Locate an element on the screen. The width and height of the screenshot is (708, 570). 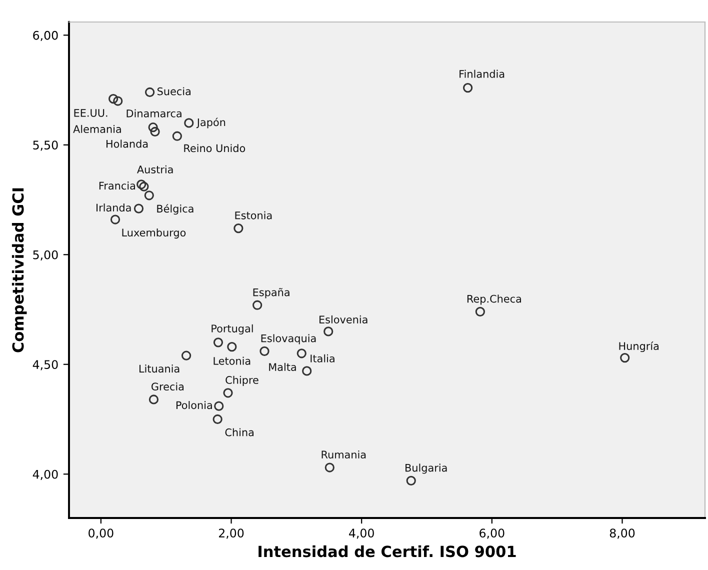
y-tick-label: 5,00 is located at coordinates (45, 255).